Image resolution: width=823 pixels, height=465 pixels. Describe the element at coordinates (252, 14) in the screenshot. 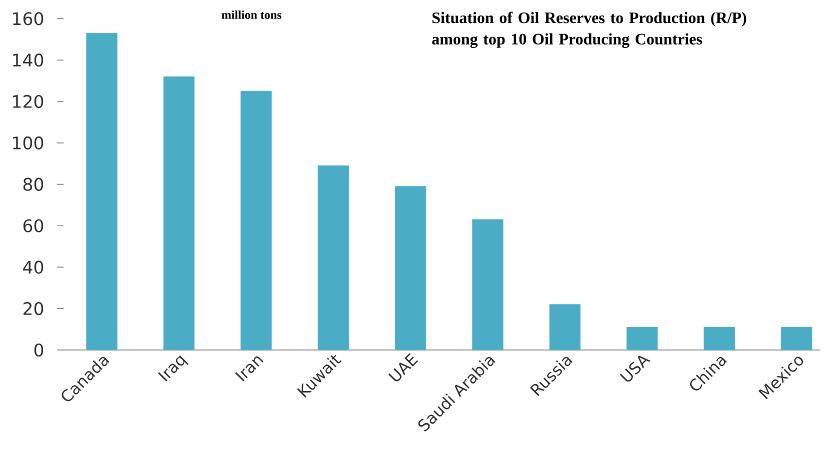

I see `y-axis-title: million tons` at that location.